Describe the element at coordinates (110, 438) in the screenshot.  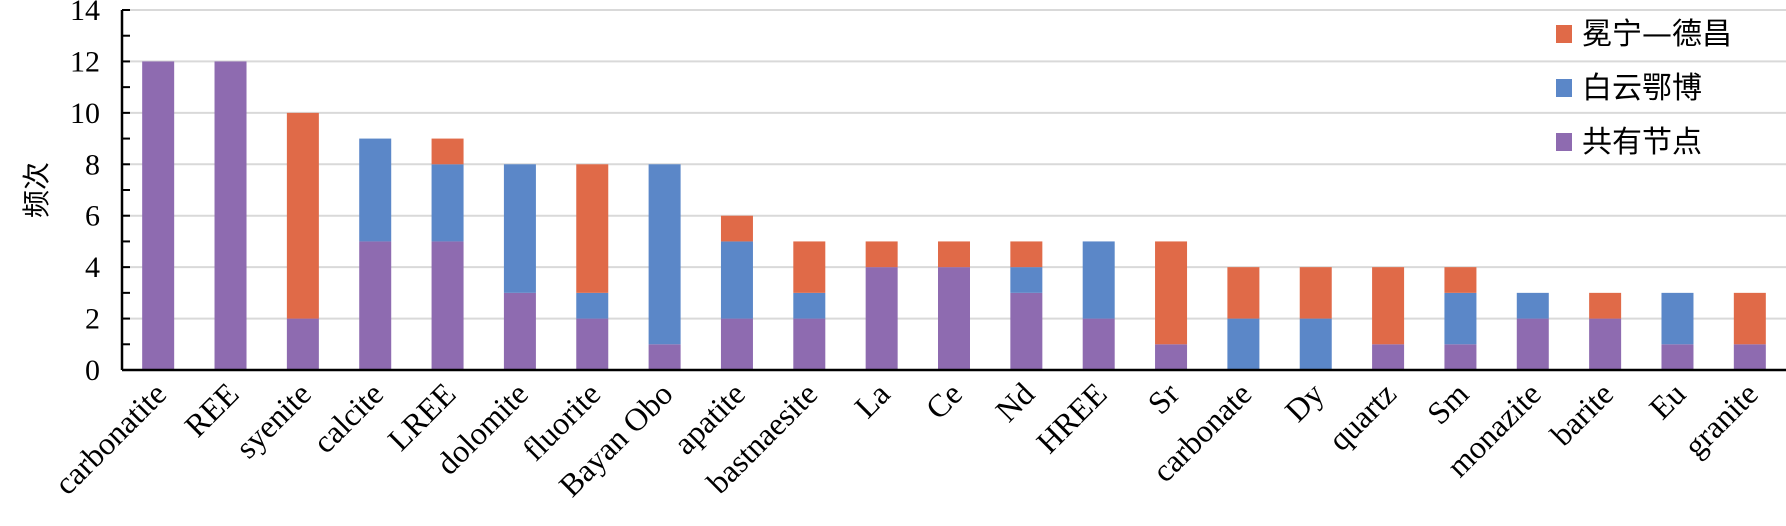
I see `x-category-label: carbonatite` at that location.